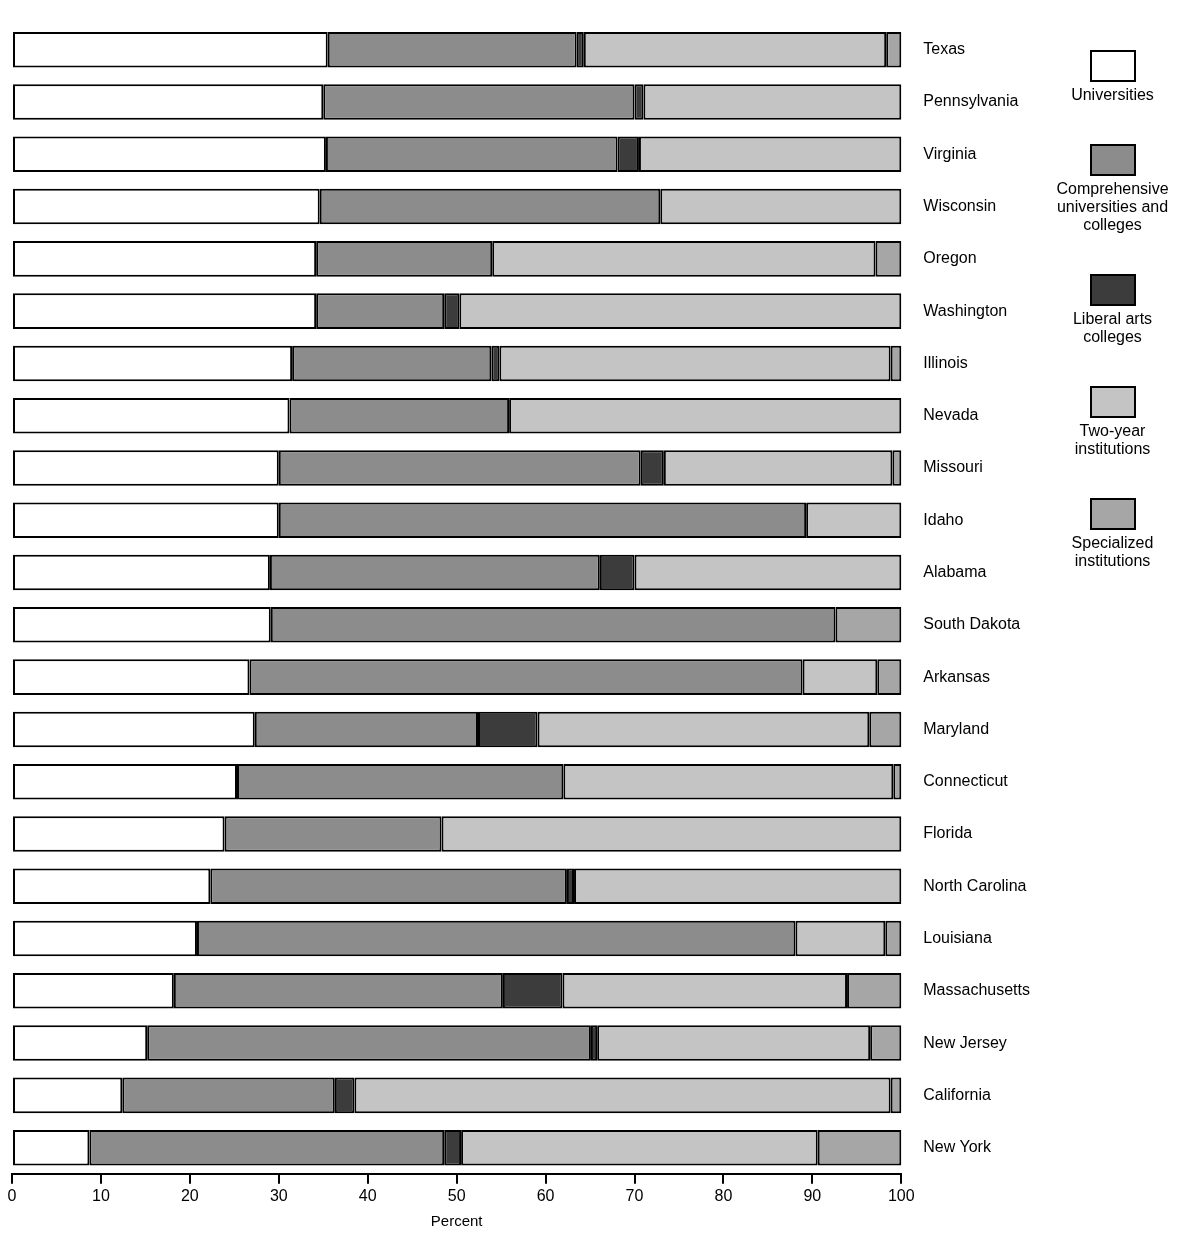 The image size is (1194, 1241). What do you see at coordinates (12, 1195) in the screenshot?
I see `x-tick-label: 0` at bounding box center [12, 1195].